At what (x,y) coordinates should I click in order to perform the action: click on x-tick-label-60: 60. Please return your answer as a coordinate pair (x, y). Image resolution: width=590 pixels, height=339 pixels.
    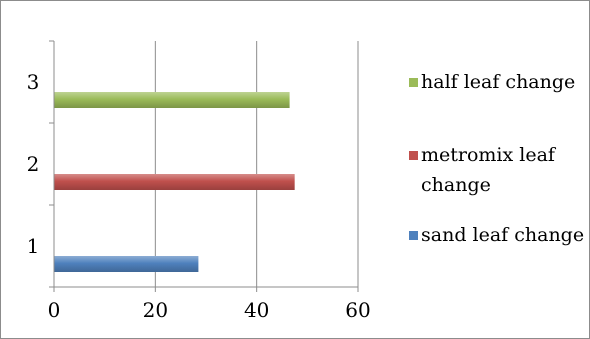
    Looking at the image, I should click on (357, 310).